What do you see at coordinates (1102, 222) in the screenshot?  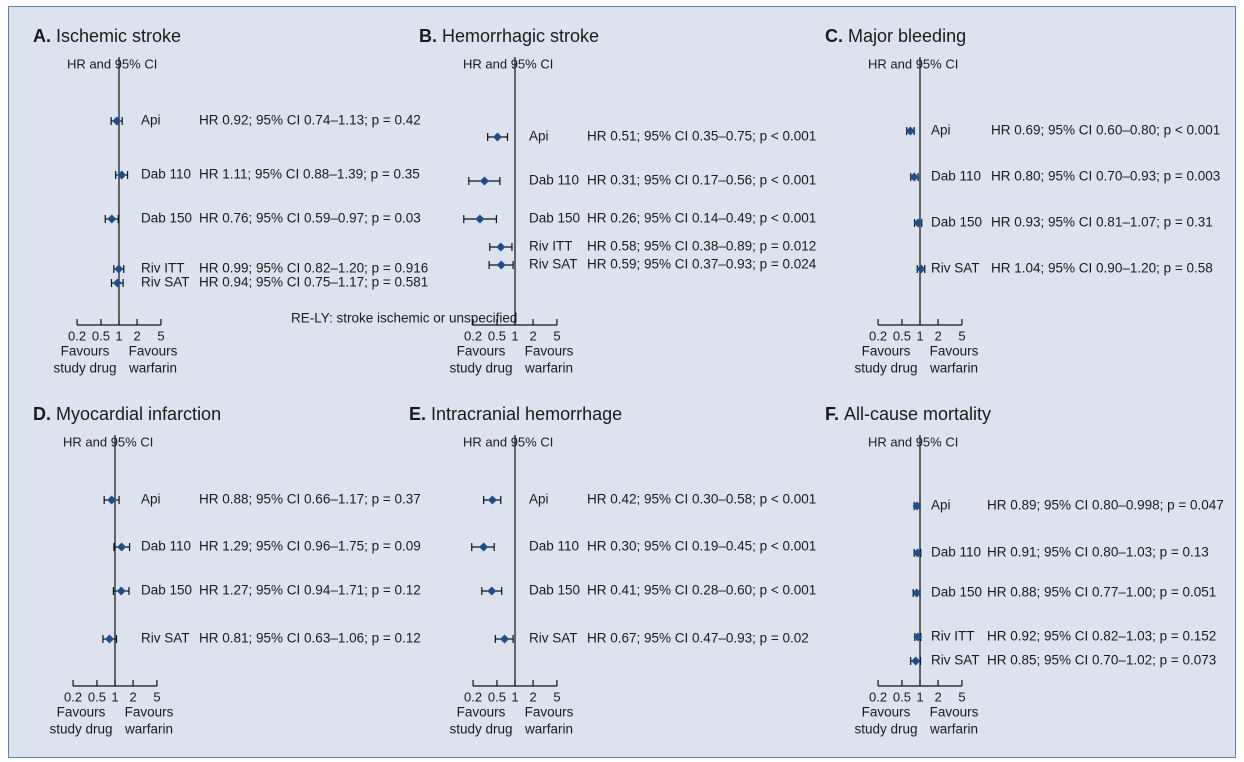 I see `row-hr-text: HR 0.93; 95% CI 0.81–1.07; p = 0.31` at bounding box center [1102, 222].